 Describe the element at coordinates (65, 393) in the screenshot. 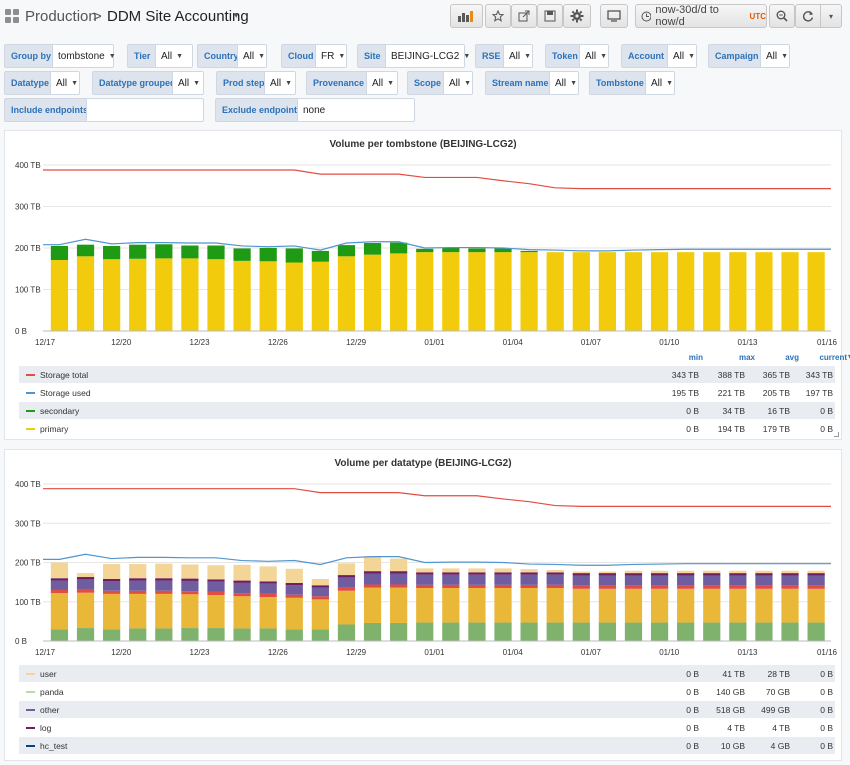

I see `legend-series-name: Storage used` at that location.